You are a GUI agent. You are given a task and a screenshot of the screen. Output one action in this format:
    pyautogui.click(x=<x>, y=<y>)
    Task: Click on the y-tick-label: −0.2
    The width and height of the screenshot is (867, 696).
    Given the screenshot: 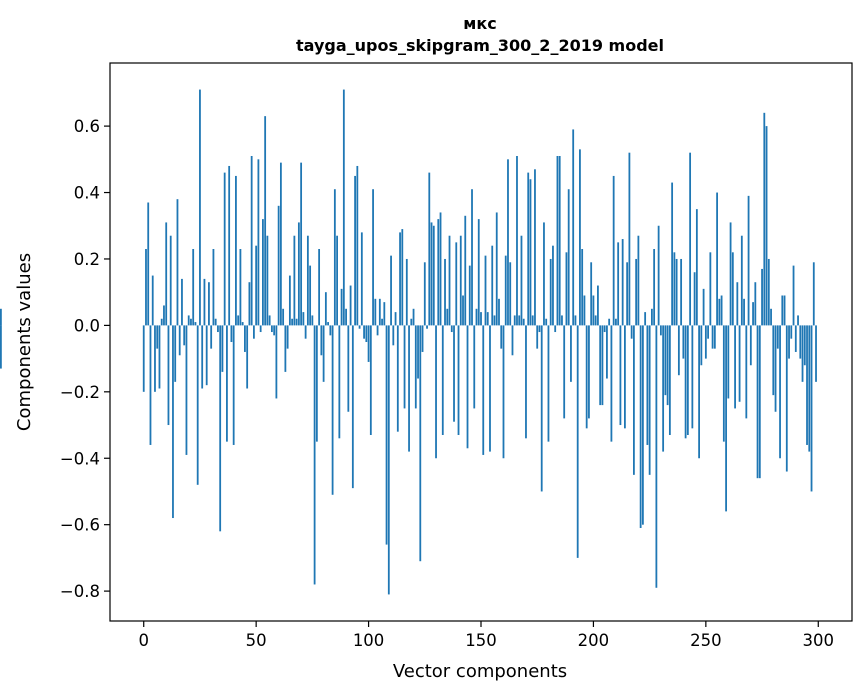 What is the action you would take?
    pyautogui.click(x=80, y=392)
    